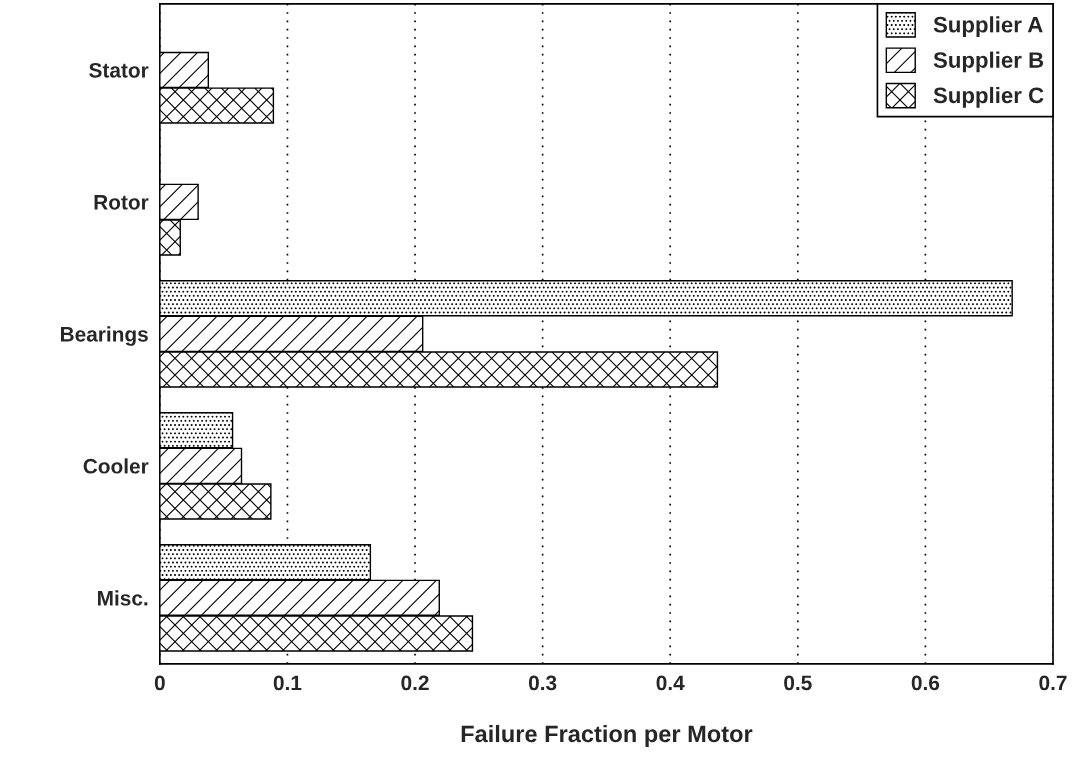 This screenshot has width=1080, height=781. I want to click on legend-label: Supplier B, so click(988, 62).